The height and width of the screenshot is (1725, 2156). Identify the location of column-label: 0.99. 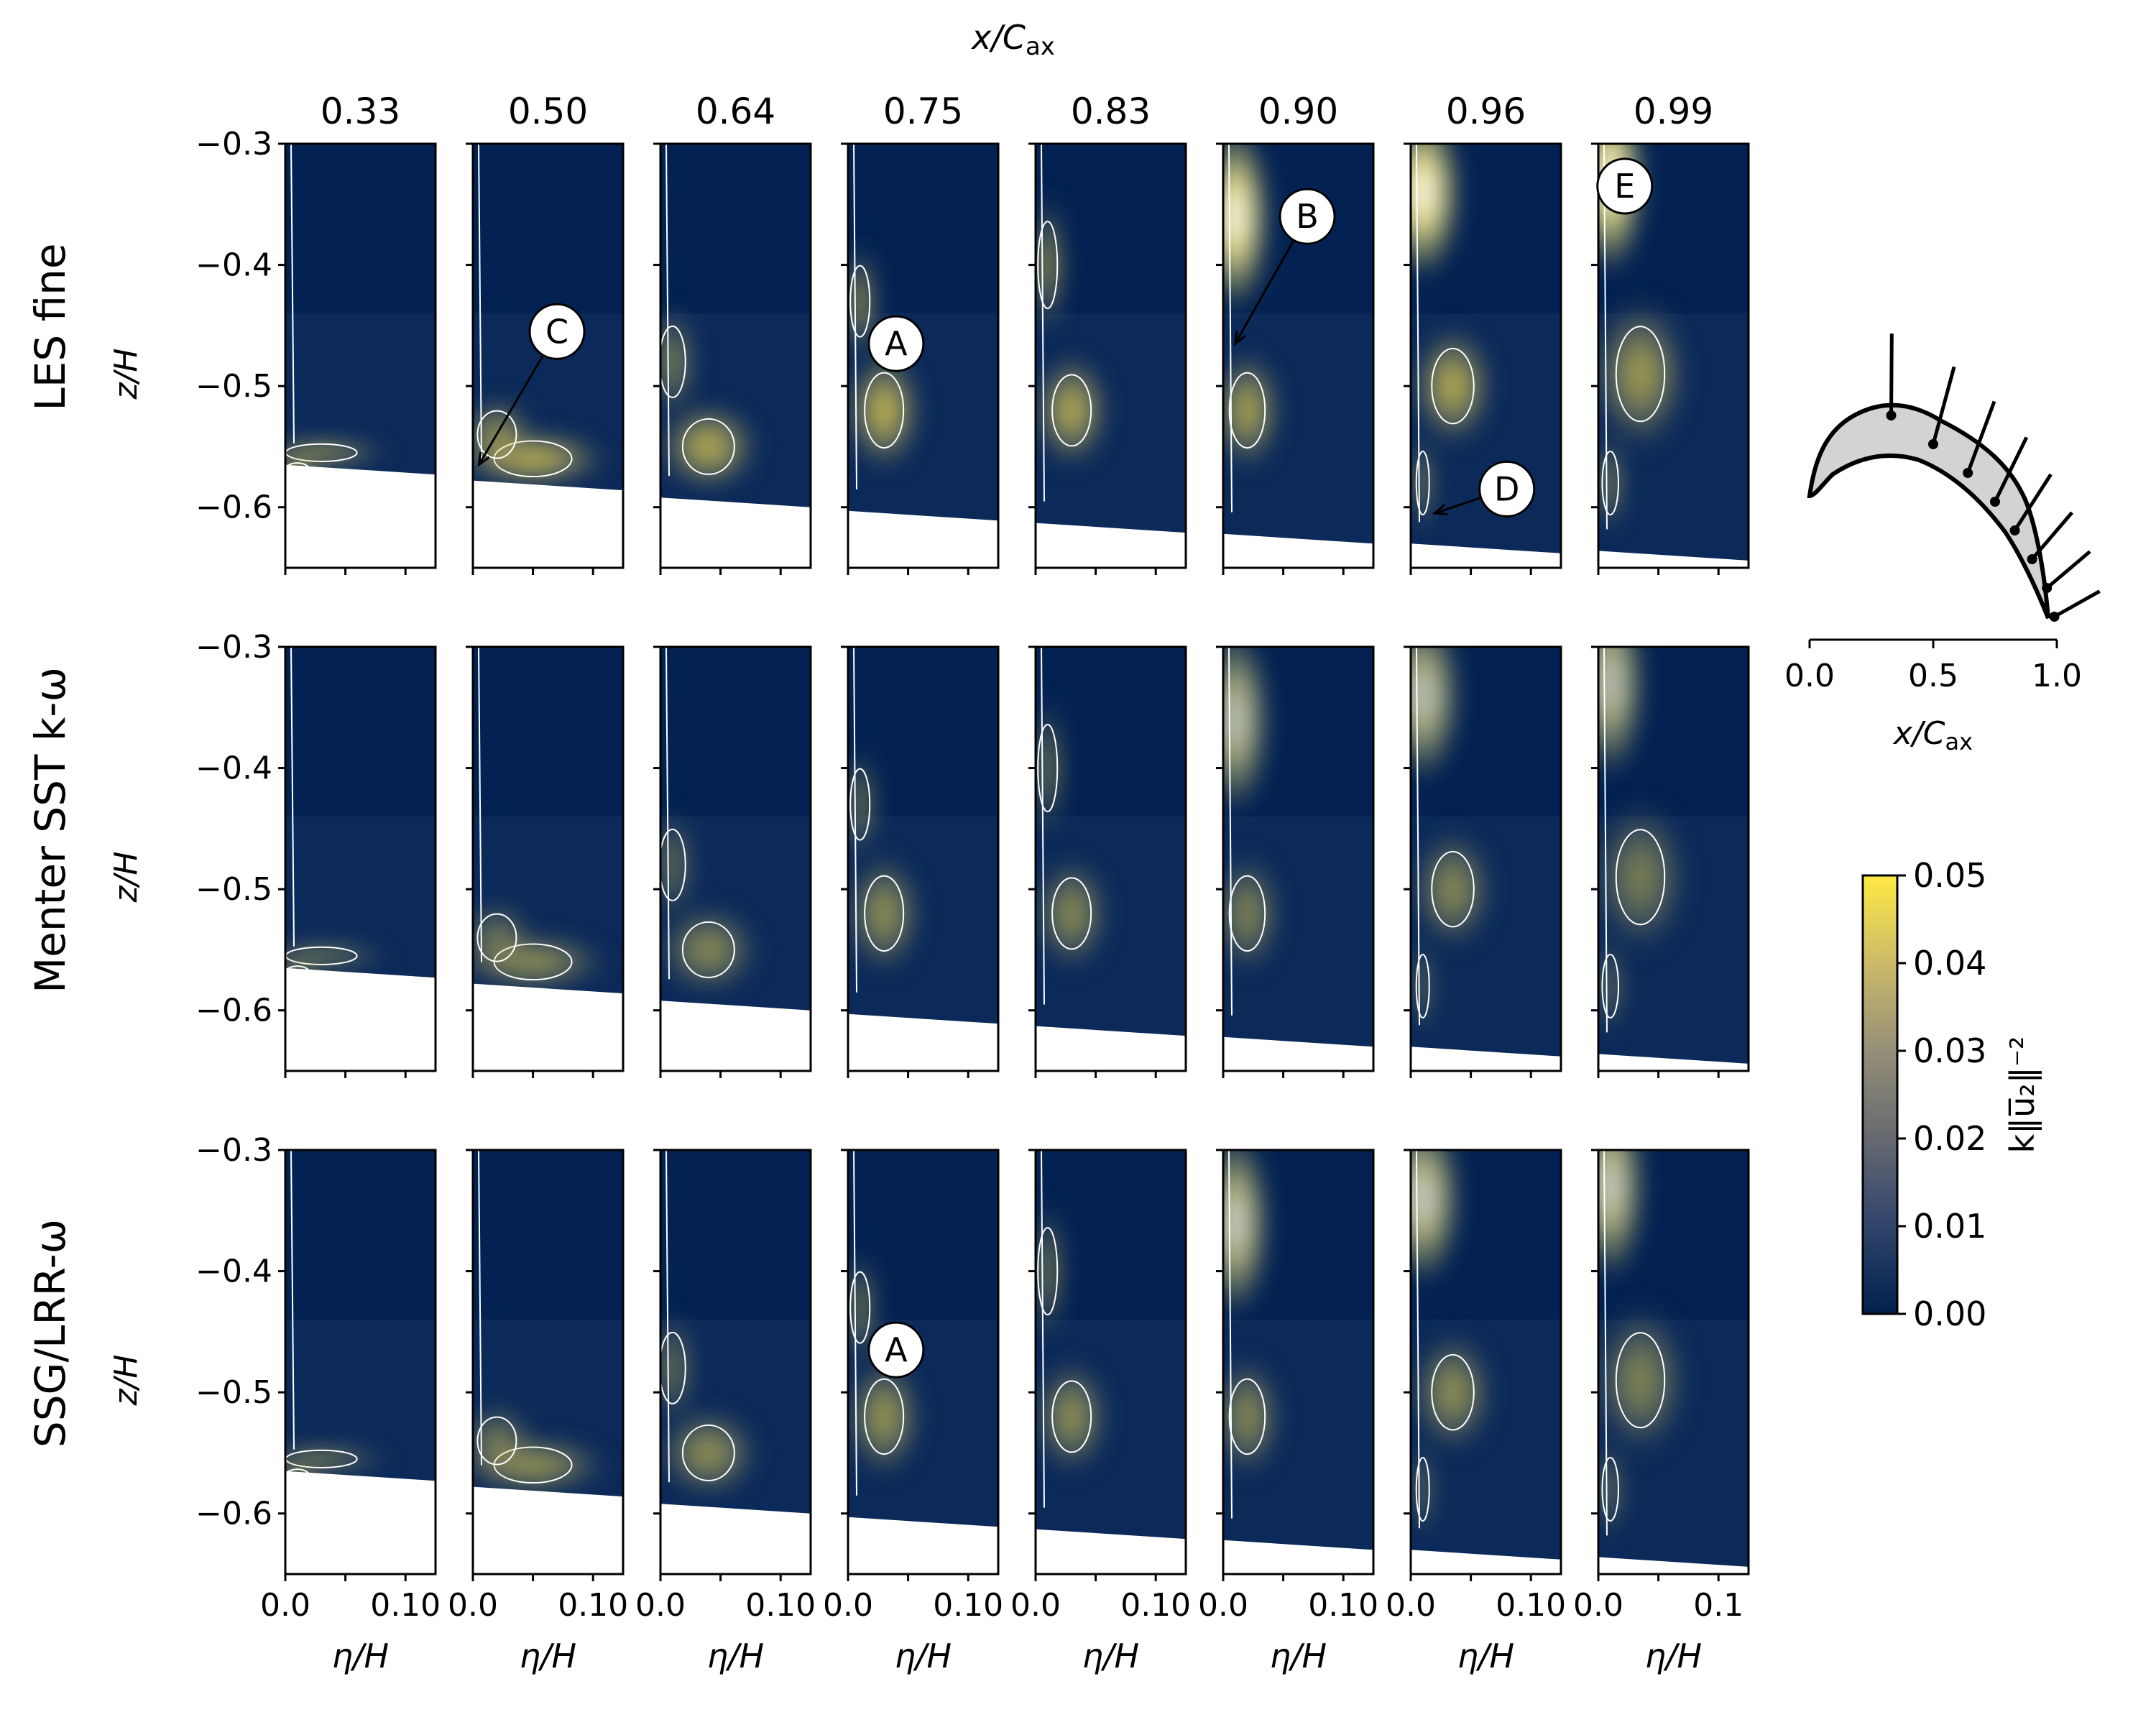
(1673, 111).